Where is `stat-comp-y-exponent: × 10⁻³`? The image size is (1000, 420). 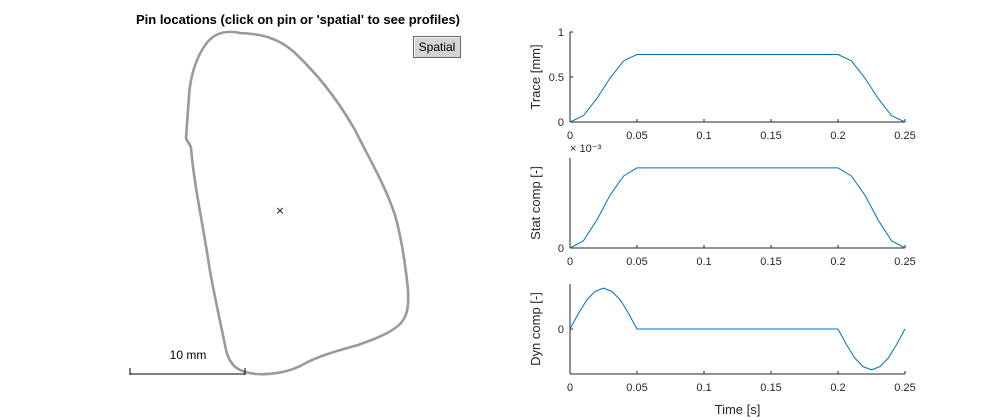
stat-comp-y-exponent: × 10⁻³ is located at coordinates (586, 149).